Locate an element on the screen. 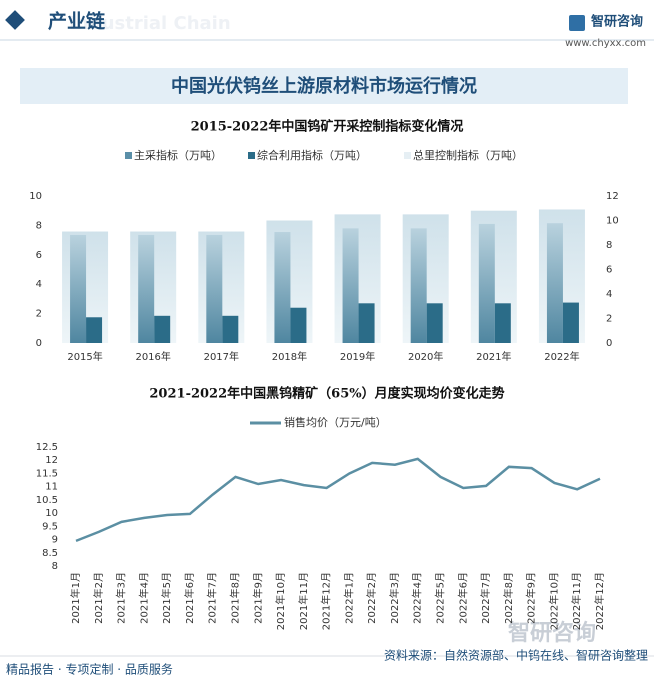 Image resolution: width=654 pixels, height=685 pixels. x-tick-label: 2022年10月 is located at coordinates (553, 601).